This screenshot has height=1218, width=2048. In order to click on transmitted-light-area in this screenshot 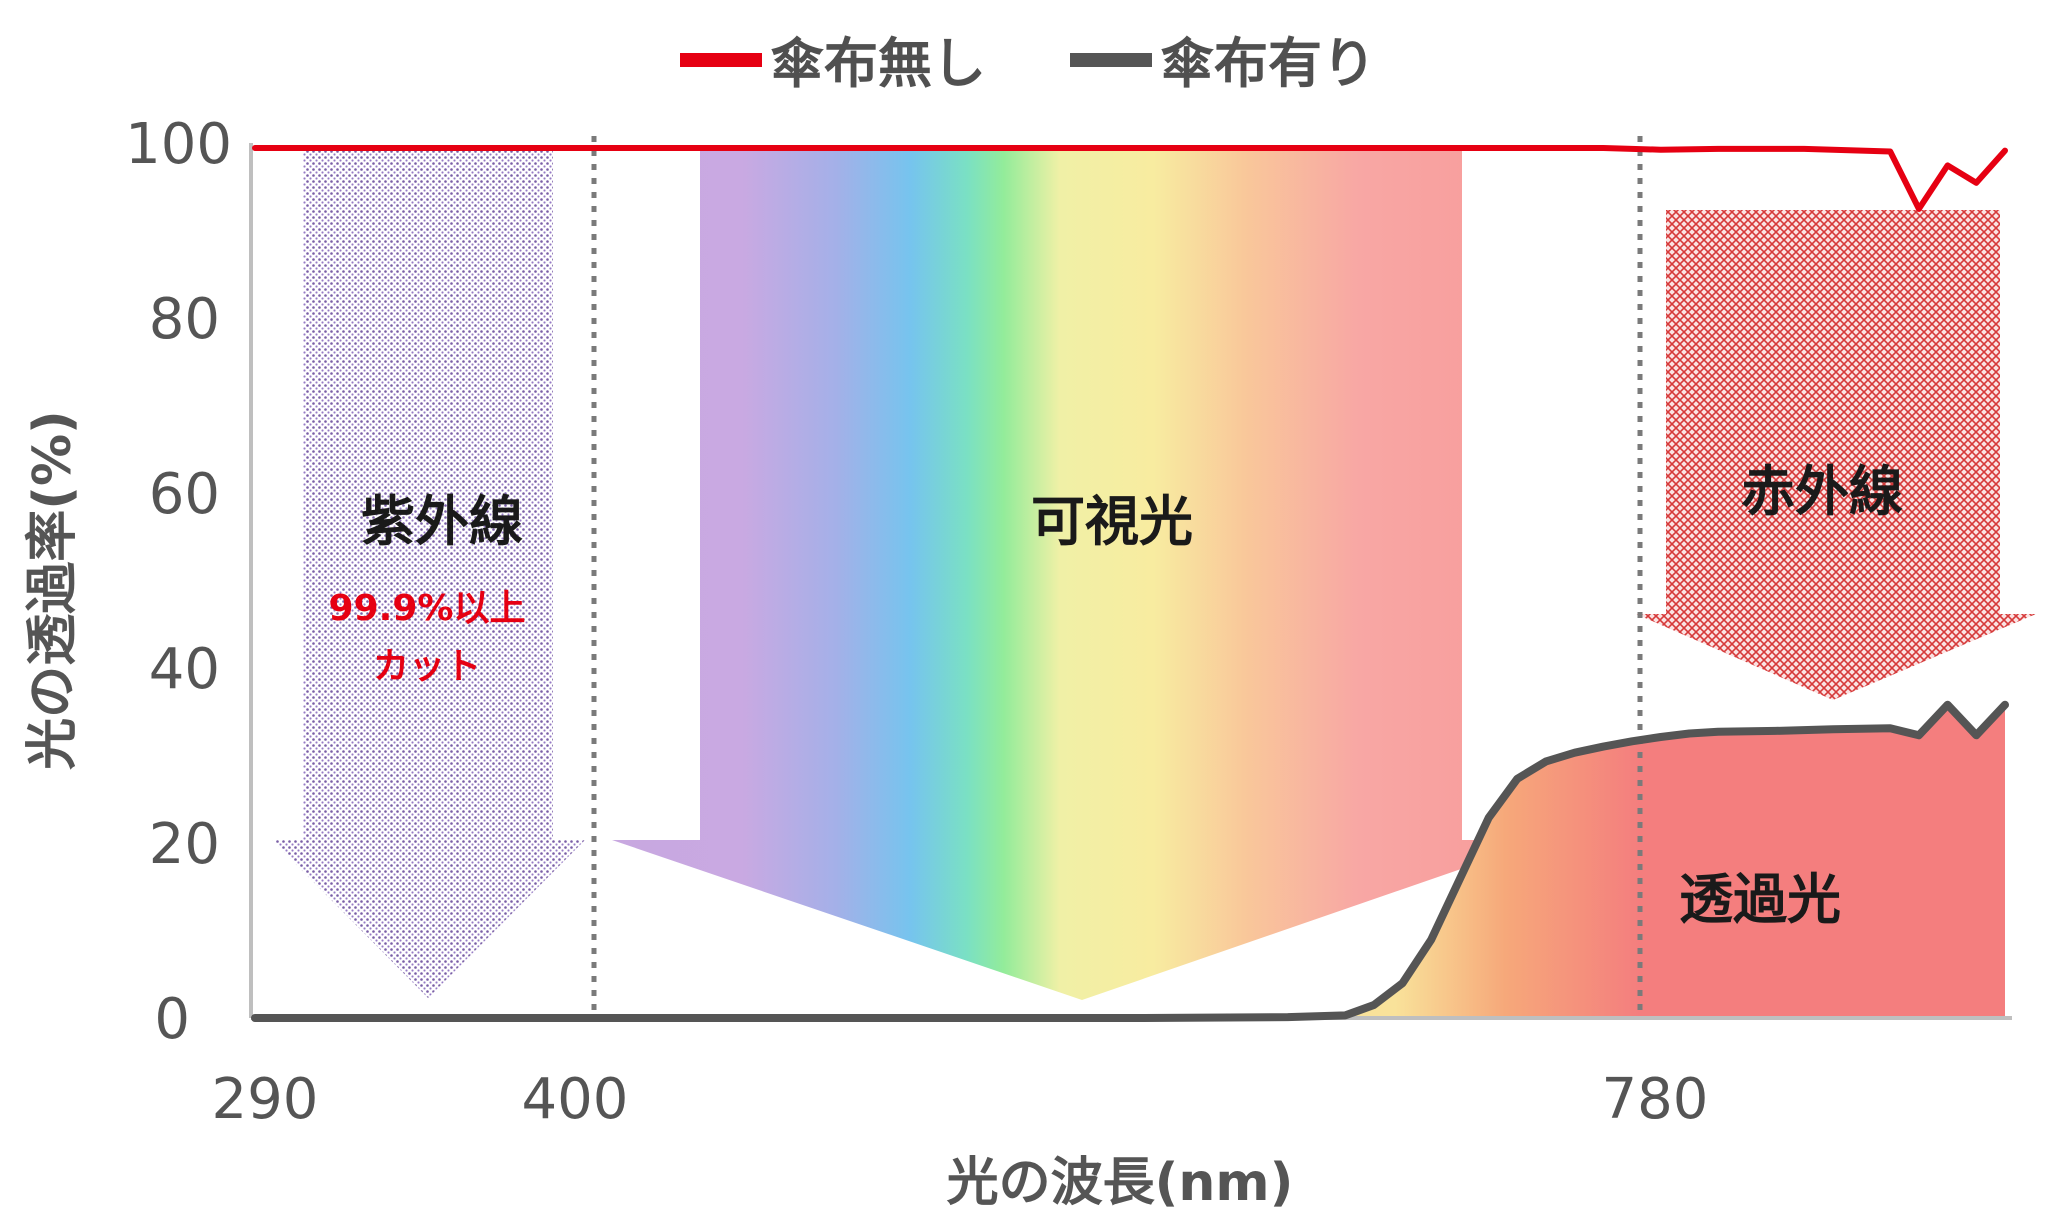, I will do `click(1646, 861)`.